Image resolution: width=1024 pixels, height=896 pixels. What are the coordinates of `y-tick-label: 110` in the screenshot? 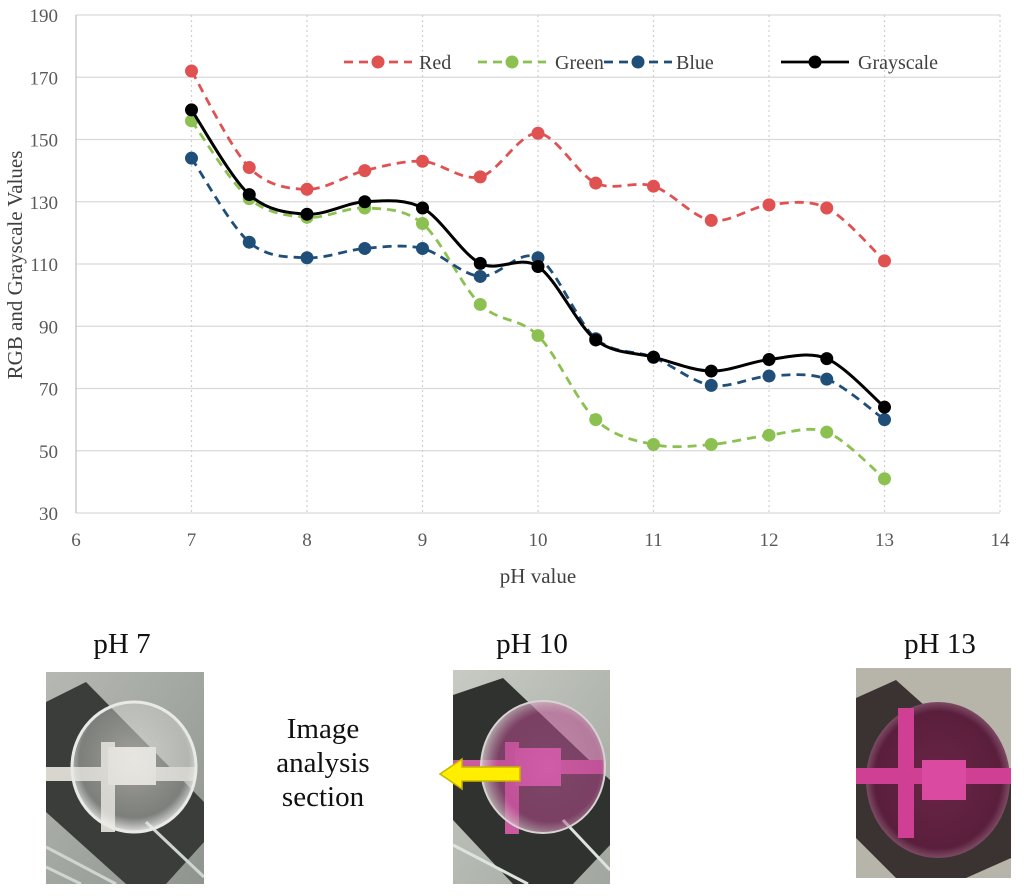 It's located at (44, 265).